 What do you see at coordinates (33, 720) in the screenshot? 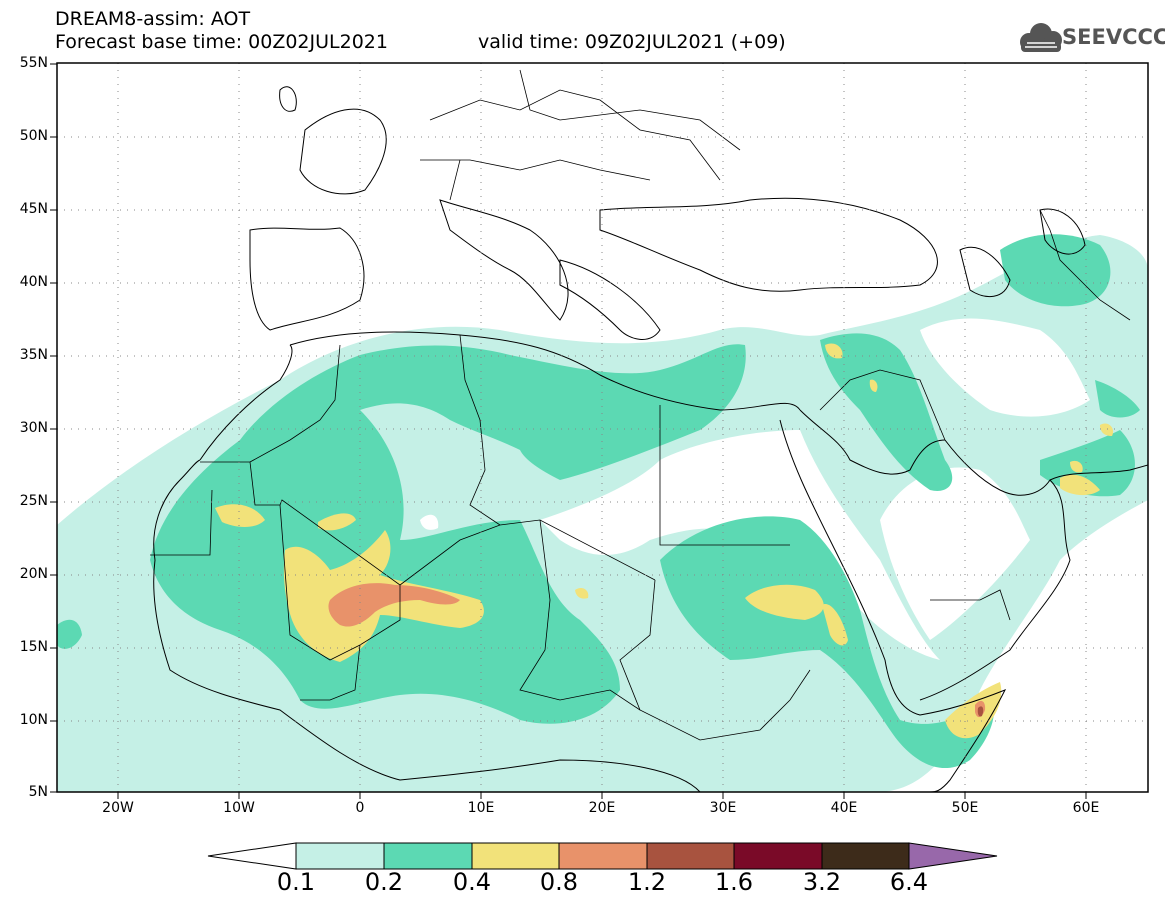
I see `lat-label: 10N` at bounding box center [33, 720].